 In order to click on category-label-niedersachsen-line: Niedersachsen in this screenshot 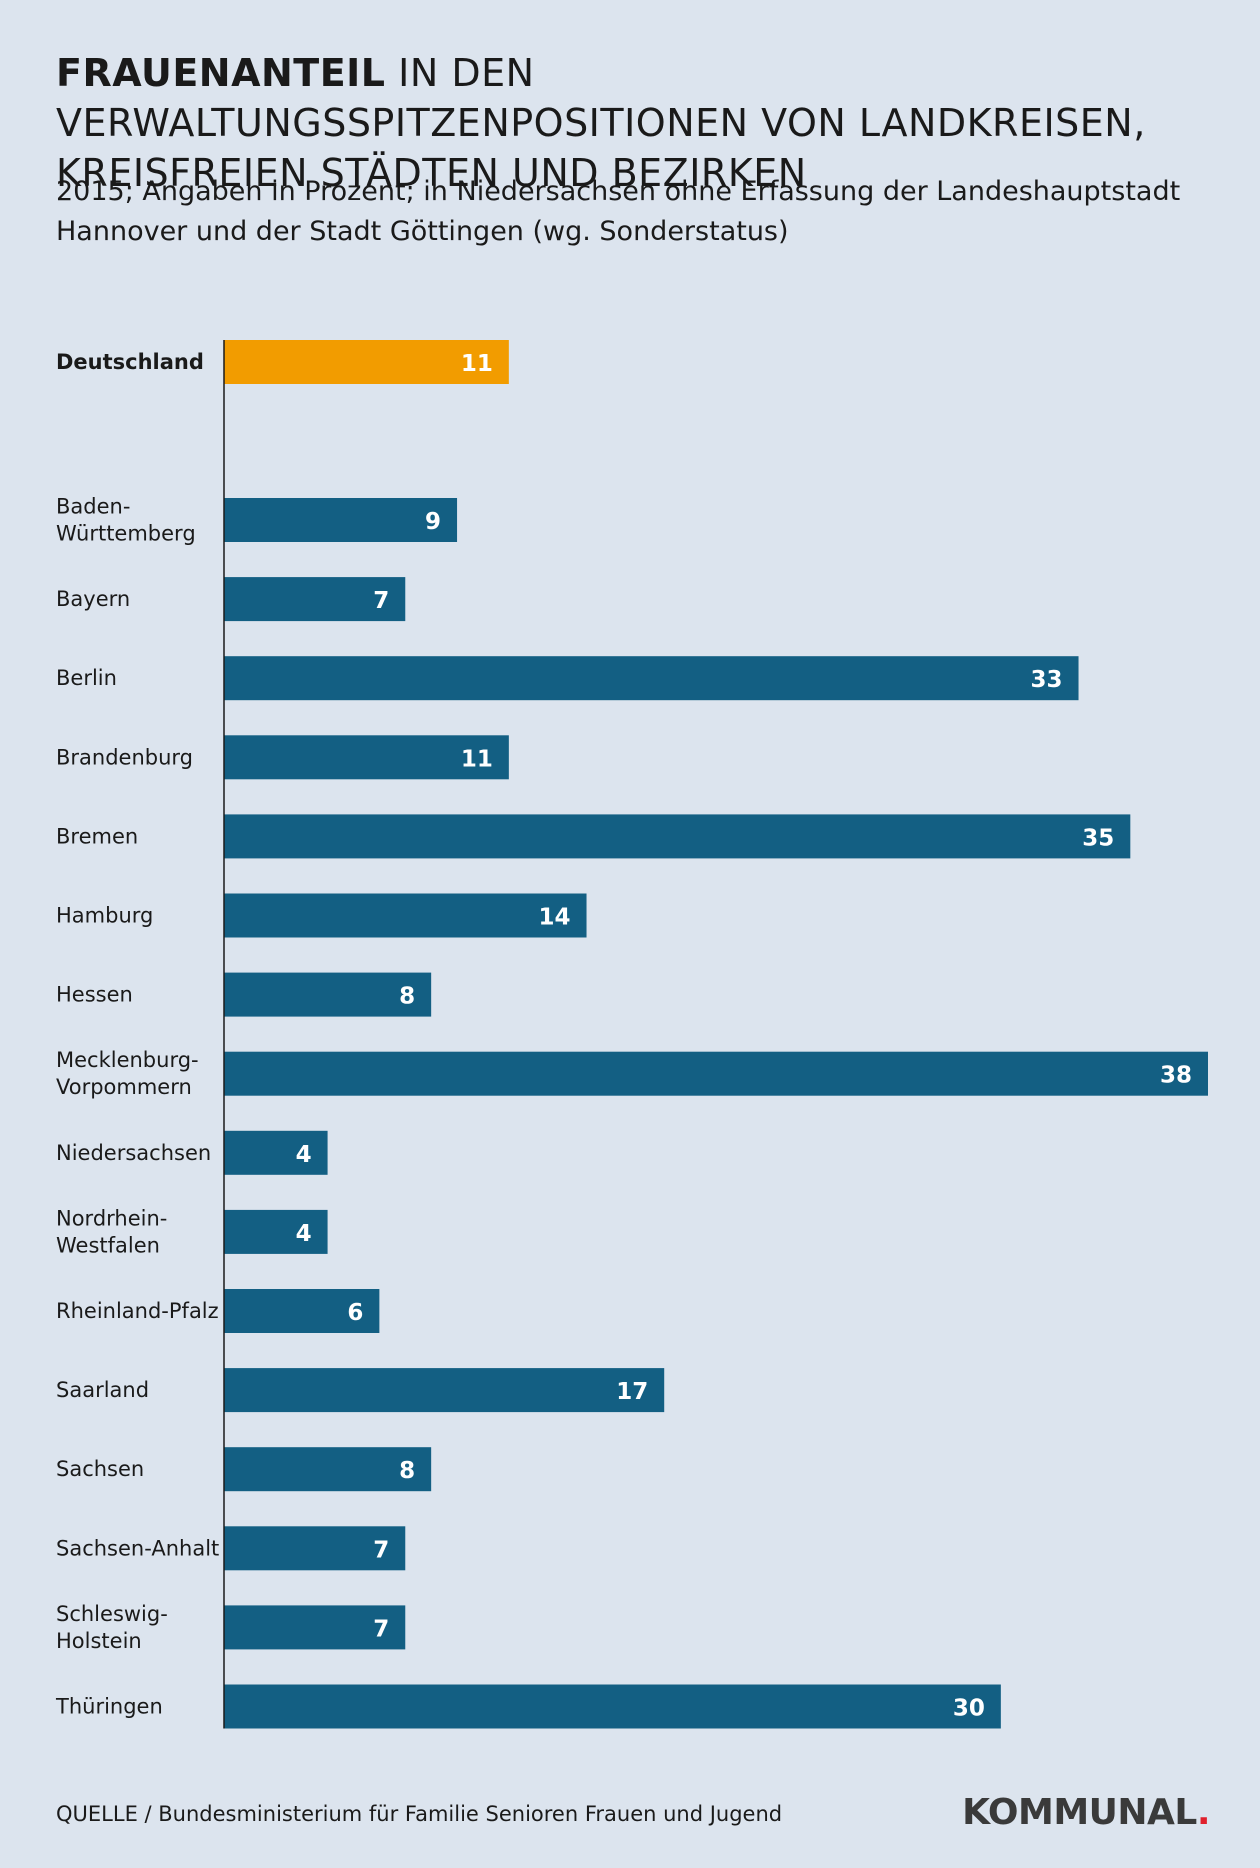, I will do `click(133, 1153)`.